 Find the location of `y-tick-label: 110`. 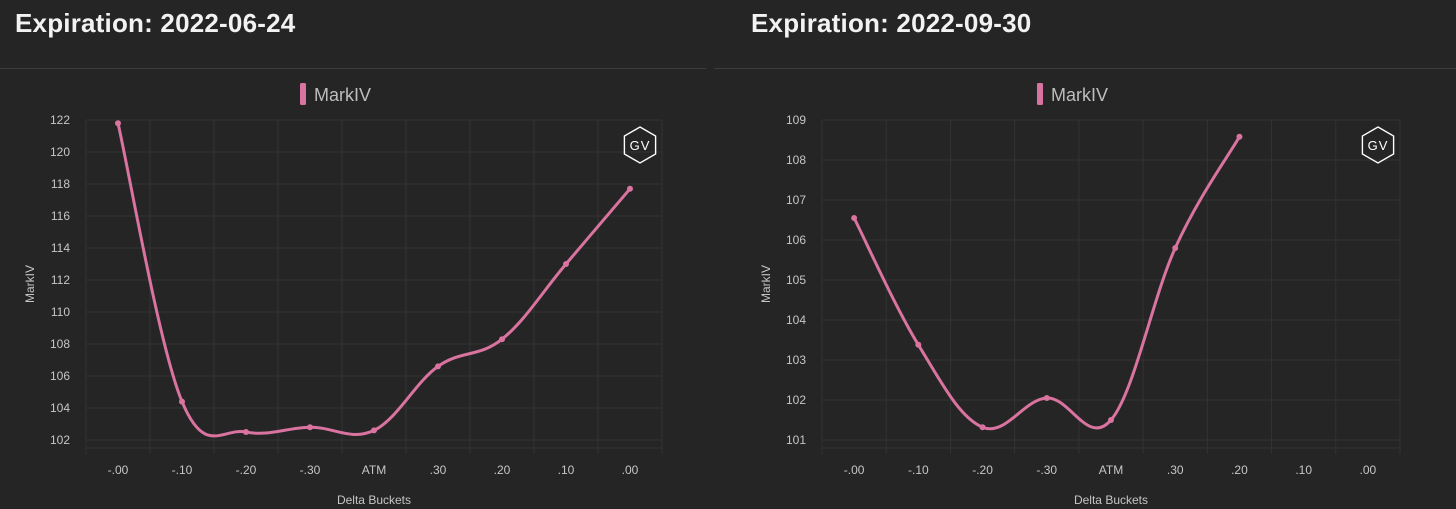

y-tick-label: 110 is located at coordinates (60, 312).